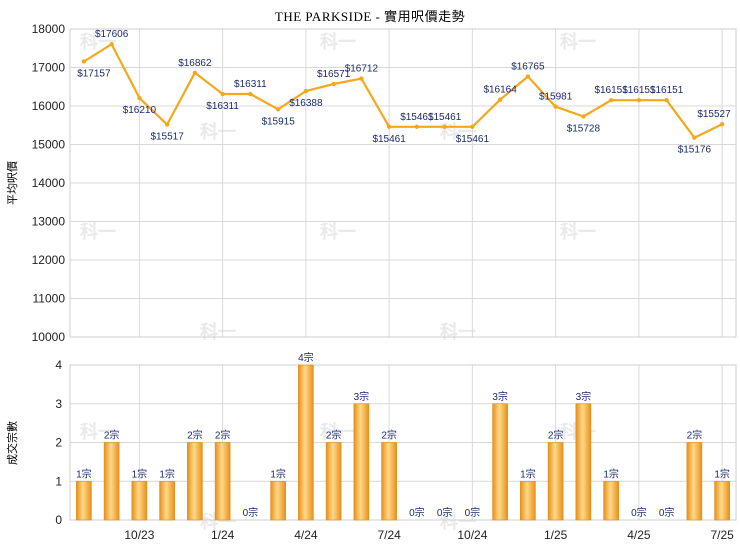 This screenshot has height=550, width=740. I want to click on price-data-label: $16712, so click(362, 69).